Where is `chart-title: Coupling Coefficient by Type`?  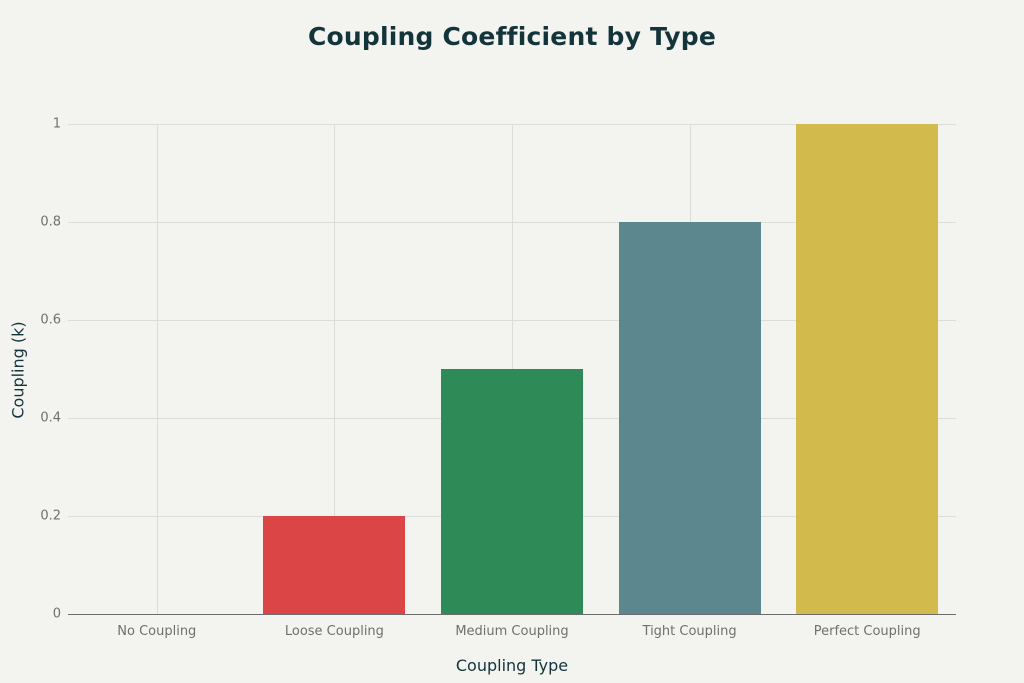
chart-title: Coupling Coefficient by Type is located at coordinates (512, 36).